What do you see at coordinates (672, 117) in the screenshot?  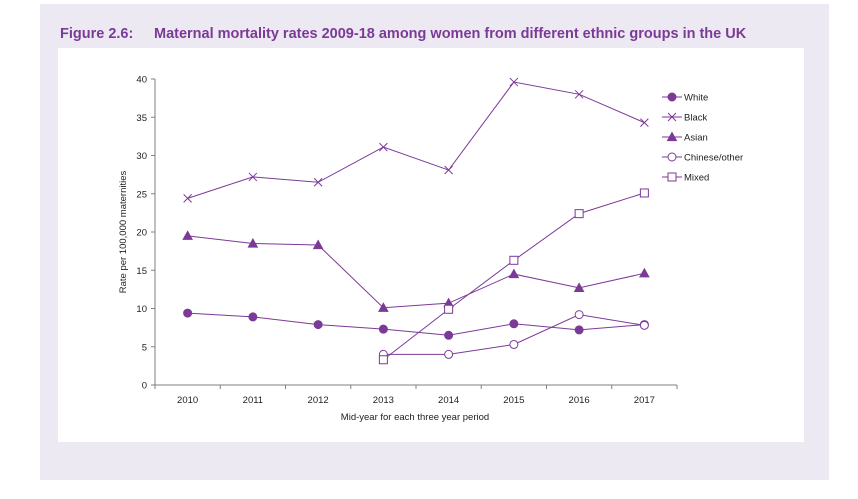 I see `legend-marker-black` at bounding box center [672, 117].